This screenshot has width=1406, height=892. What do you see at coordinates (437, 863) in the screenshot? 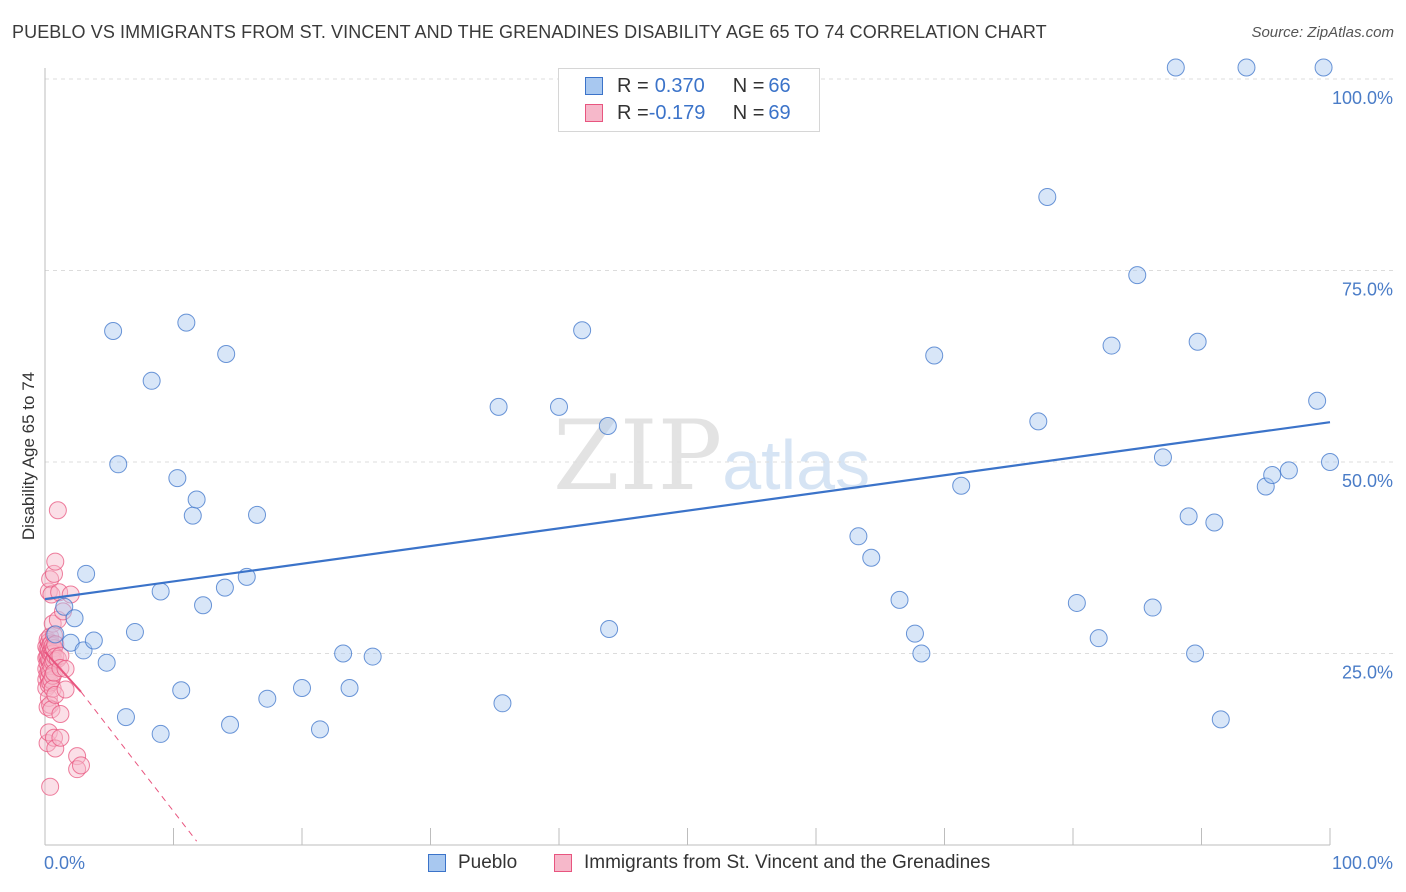
I see `series-legend-swatch-pueblo` at bounding box center [437, 863].